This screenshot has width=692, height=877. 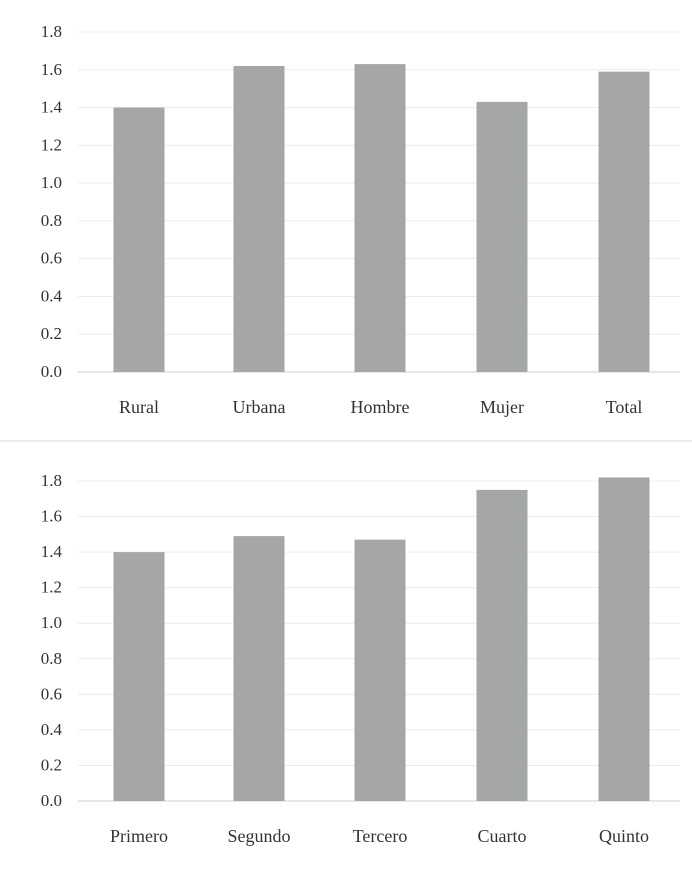 What do you see at coordinates (502, 645) in the screenshot?
I see `bar-cuarto` at bounding box center [502, 645].